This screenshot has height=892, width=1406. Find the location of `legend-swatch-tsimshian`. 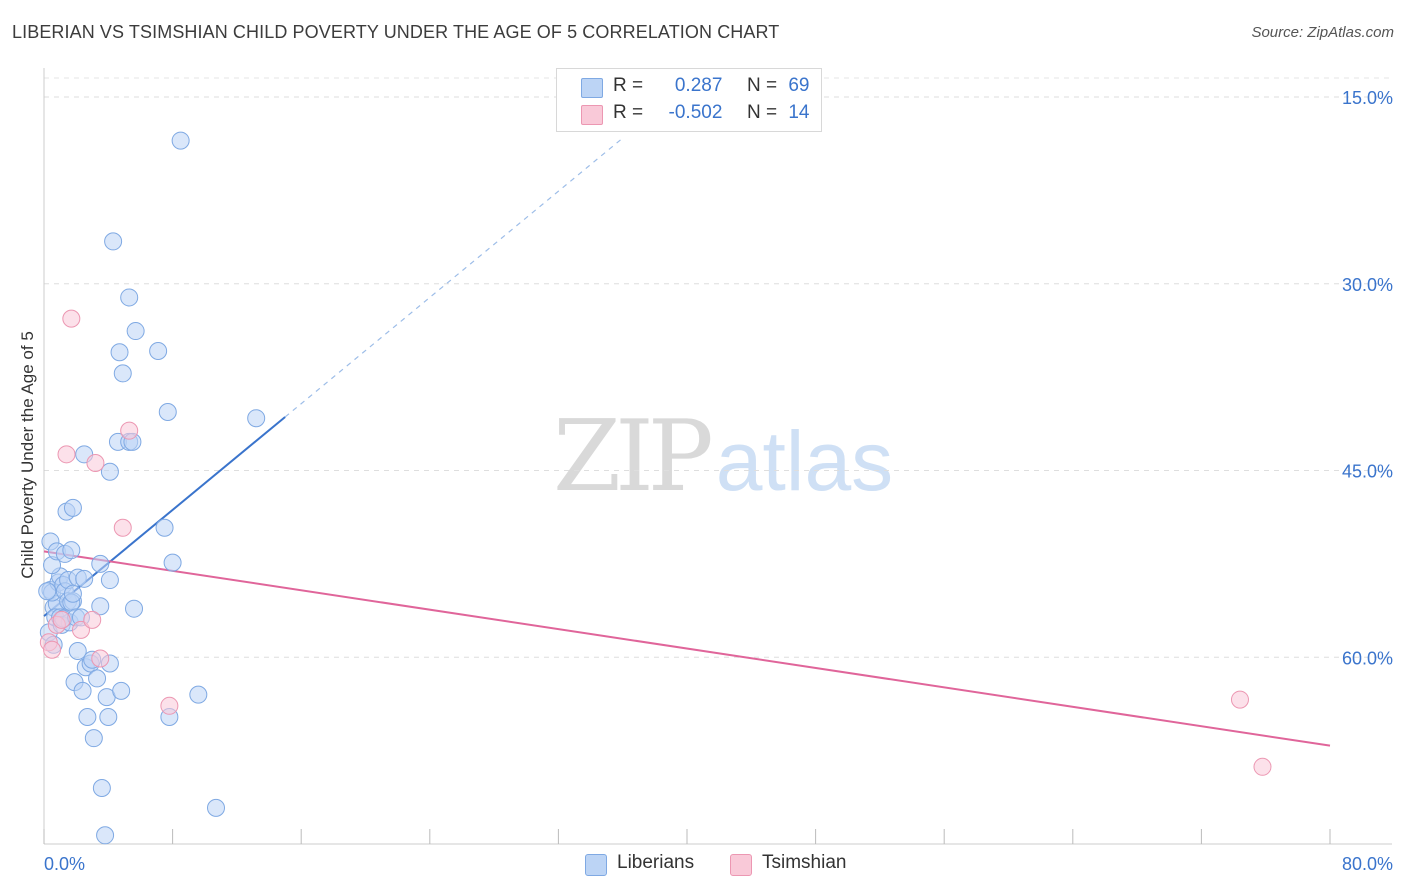

legend-swatch-tsimshian is located at coordinates (592, 115).